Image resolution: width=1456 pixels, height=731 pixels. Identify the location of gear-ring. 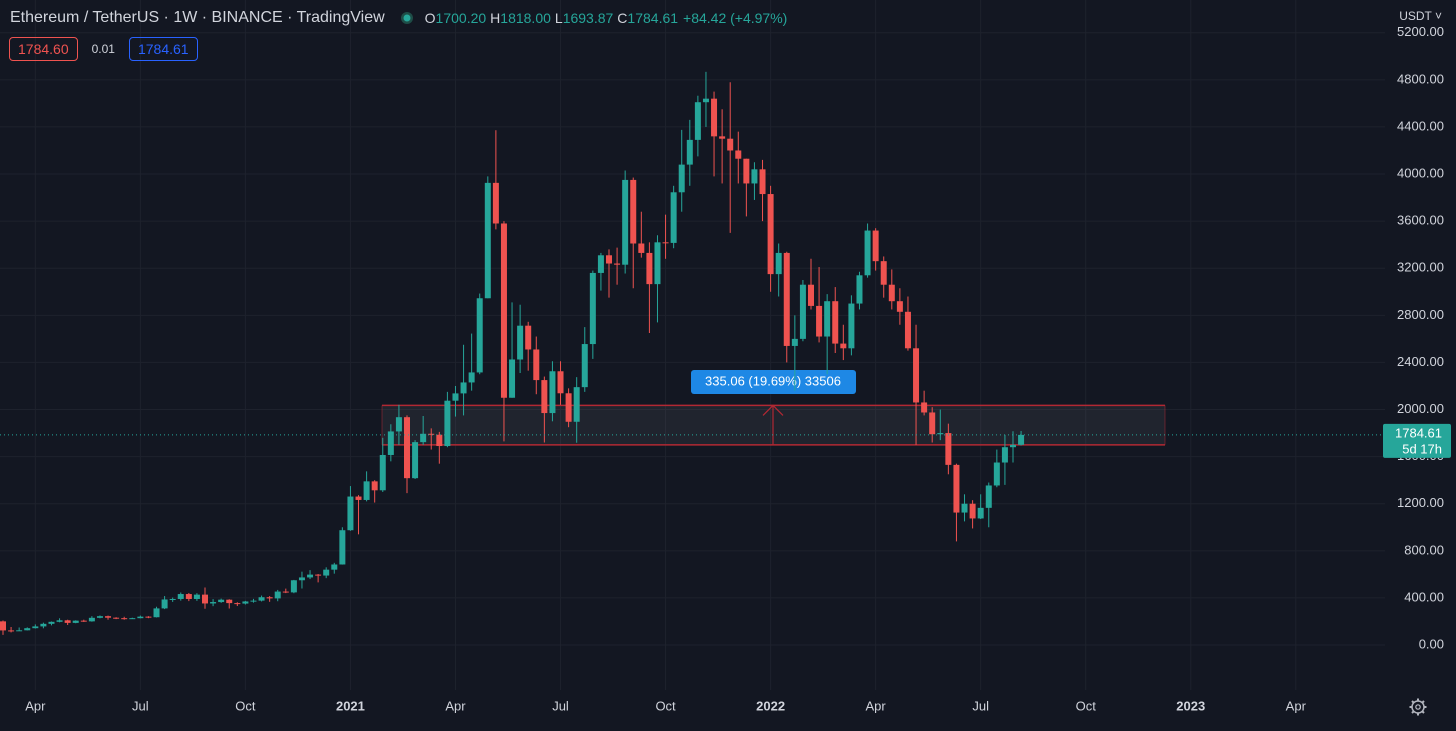
(1418, 707).